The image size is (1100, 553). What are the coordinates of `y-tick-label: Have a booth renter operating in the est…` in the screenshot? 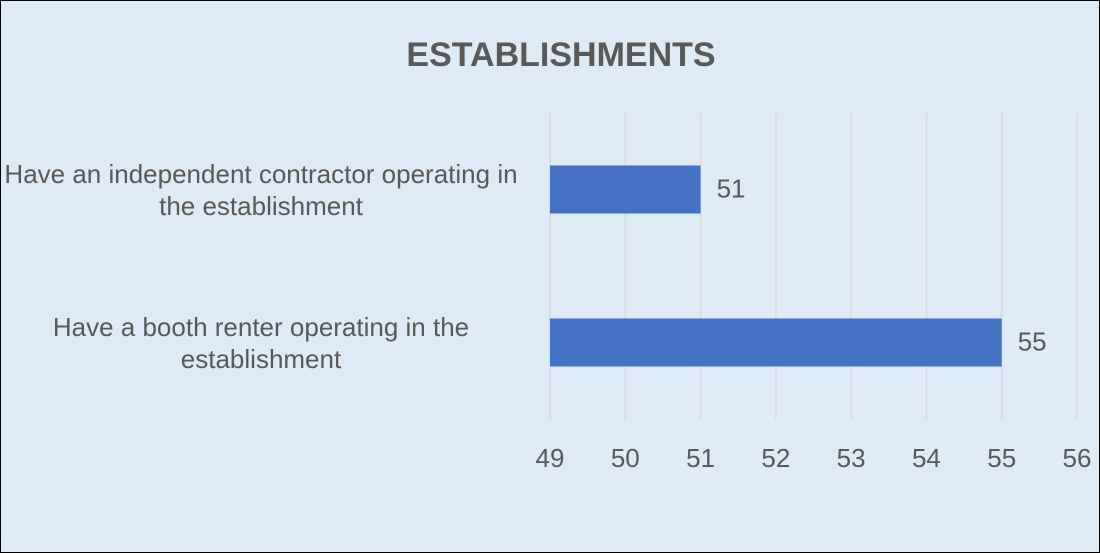 It's located at (261, 342).